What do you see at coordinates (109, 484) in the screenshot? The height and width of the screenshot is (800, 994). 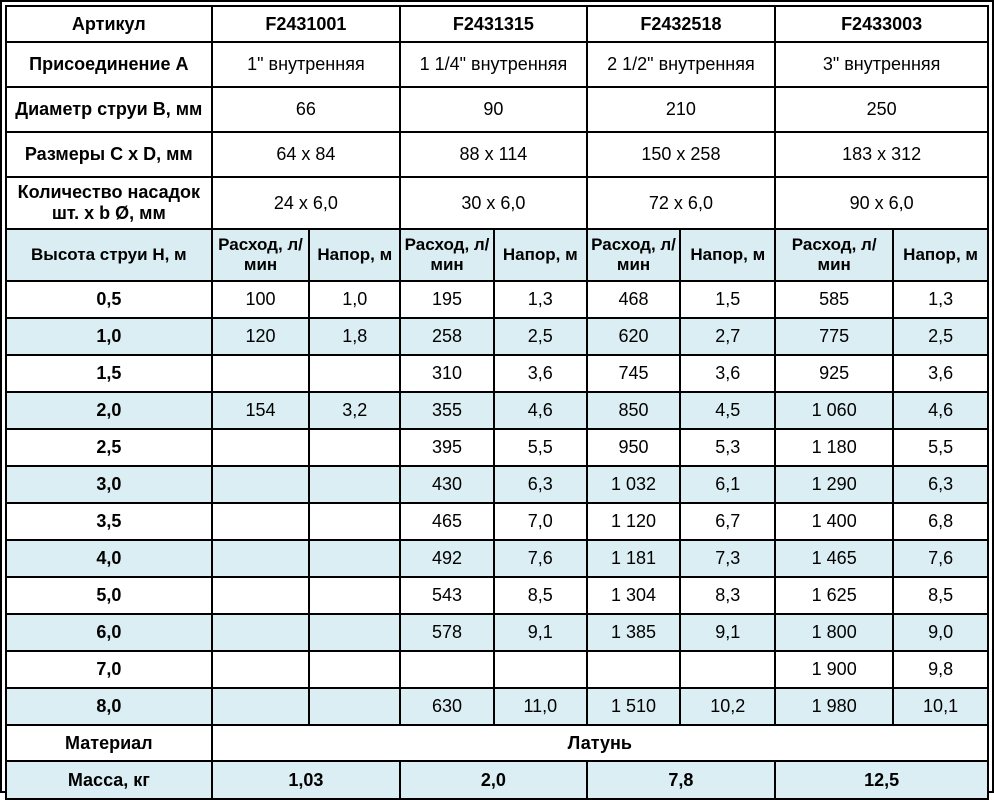 I see `height-label: 3,0` at bounding box center [109, 484].